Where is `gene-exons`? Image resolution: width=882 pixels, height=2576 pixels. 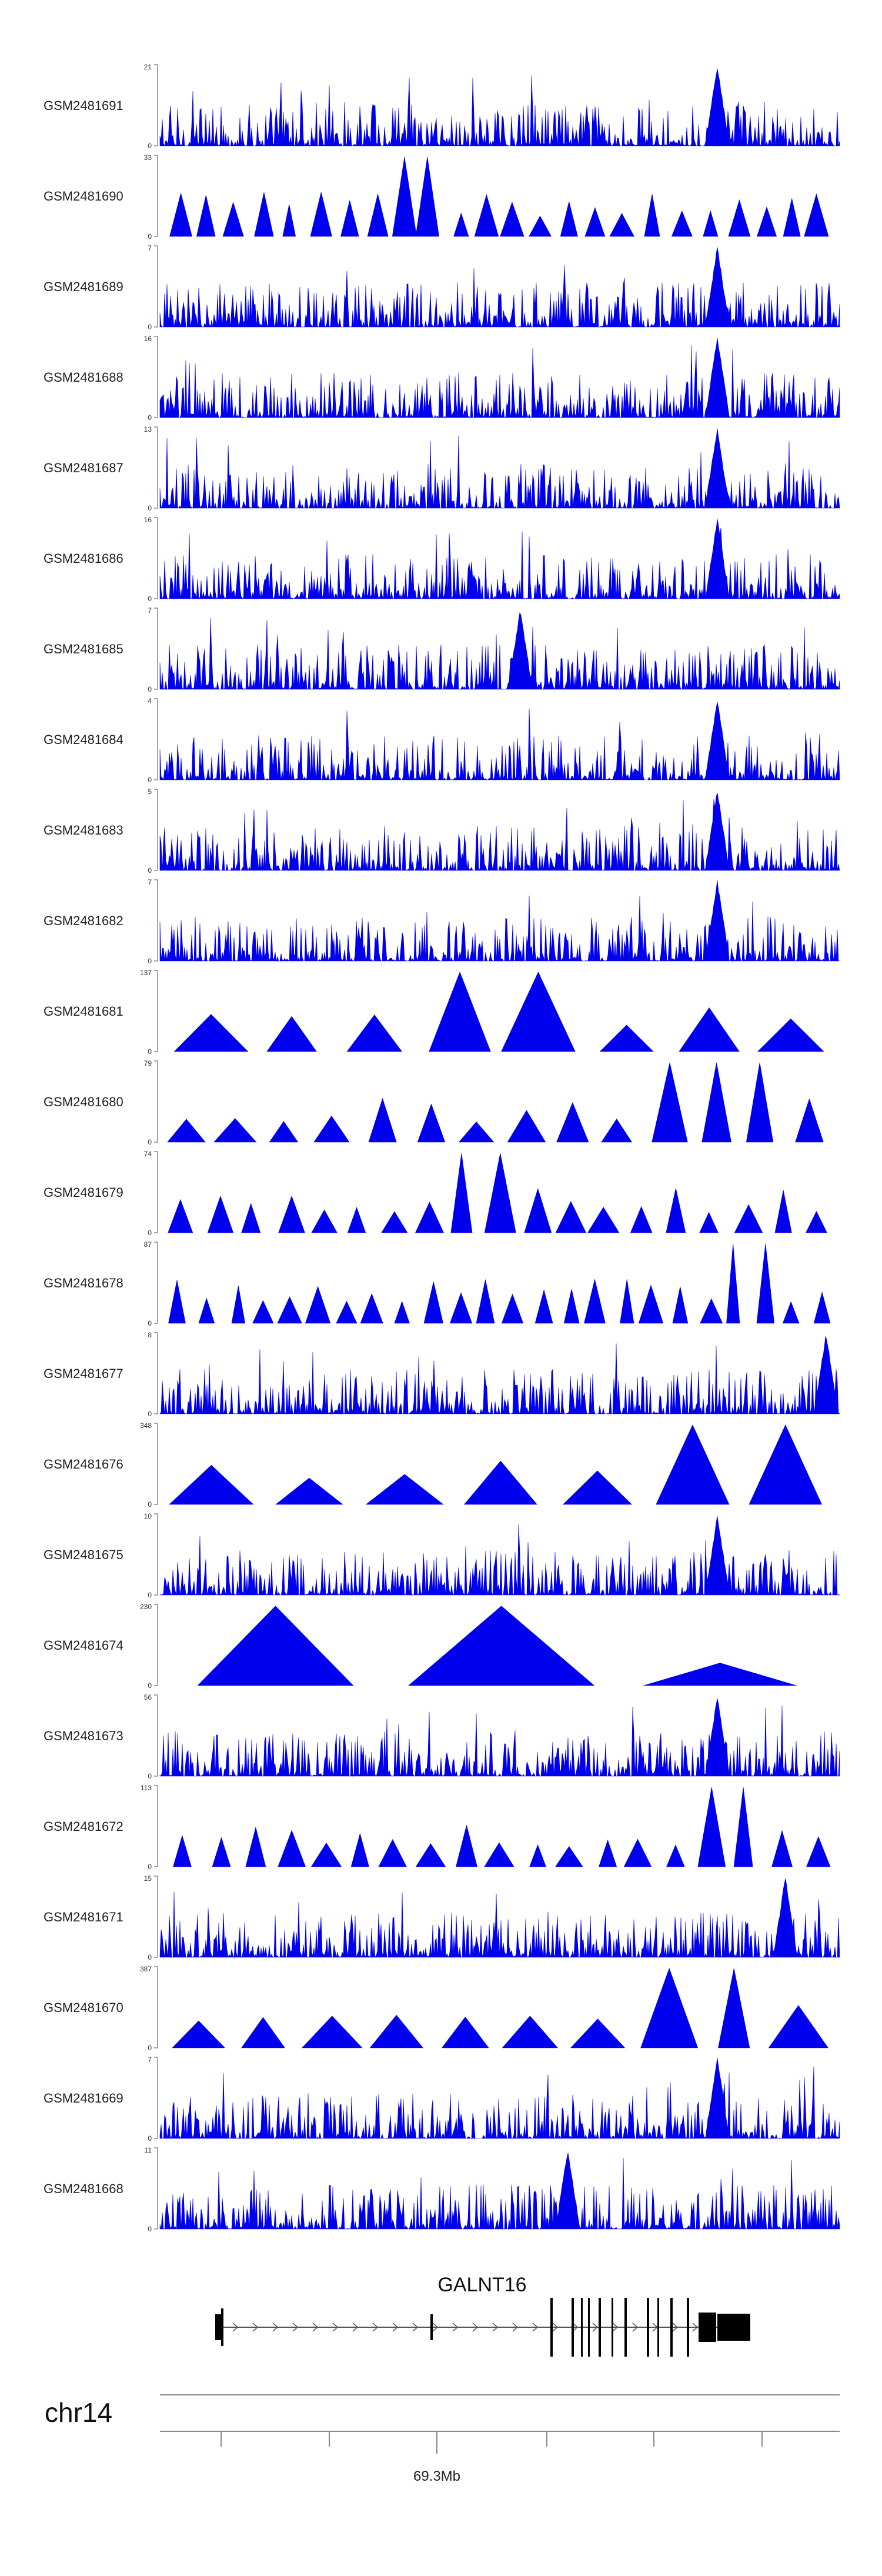 gene-exons is located at coordinates (482, 2327).